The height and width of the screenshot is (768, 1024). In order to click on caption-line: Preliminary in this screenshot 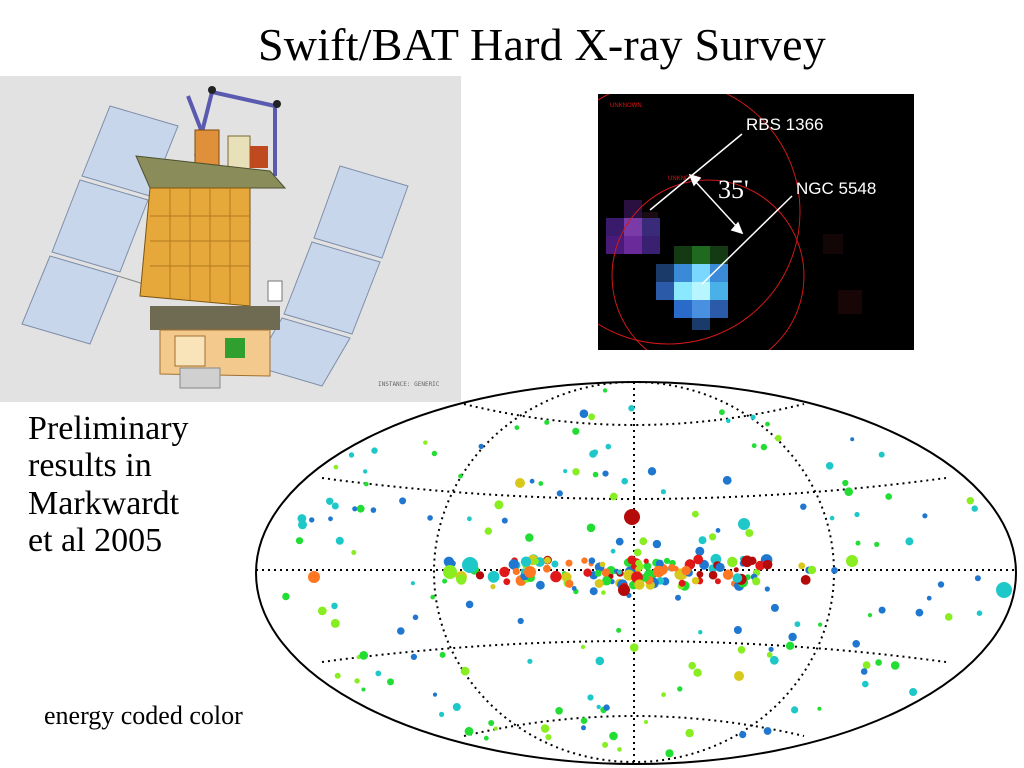, I will do `click(108, 428)`.